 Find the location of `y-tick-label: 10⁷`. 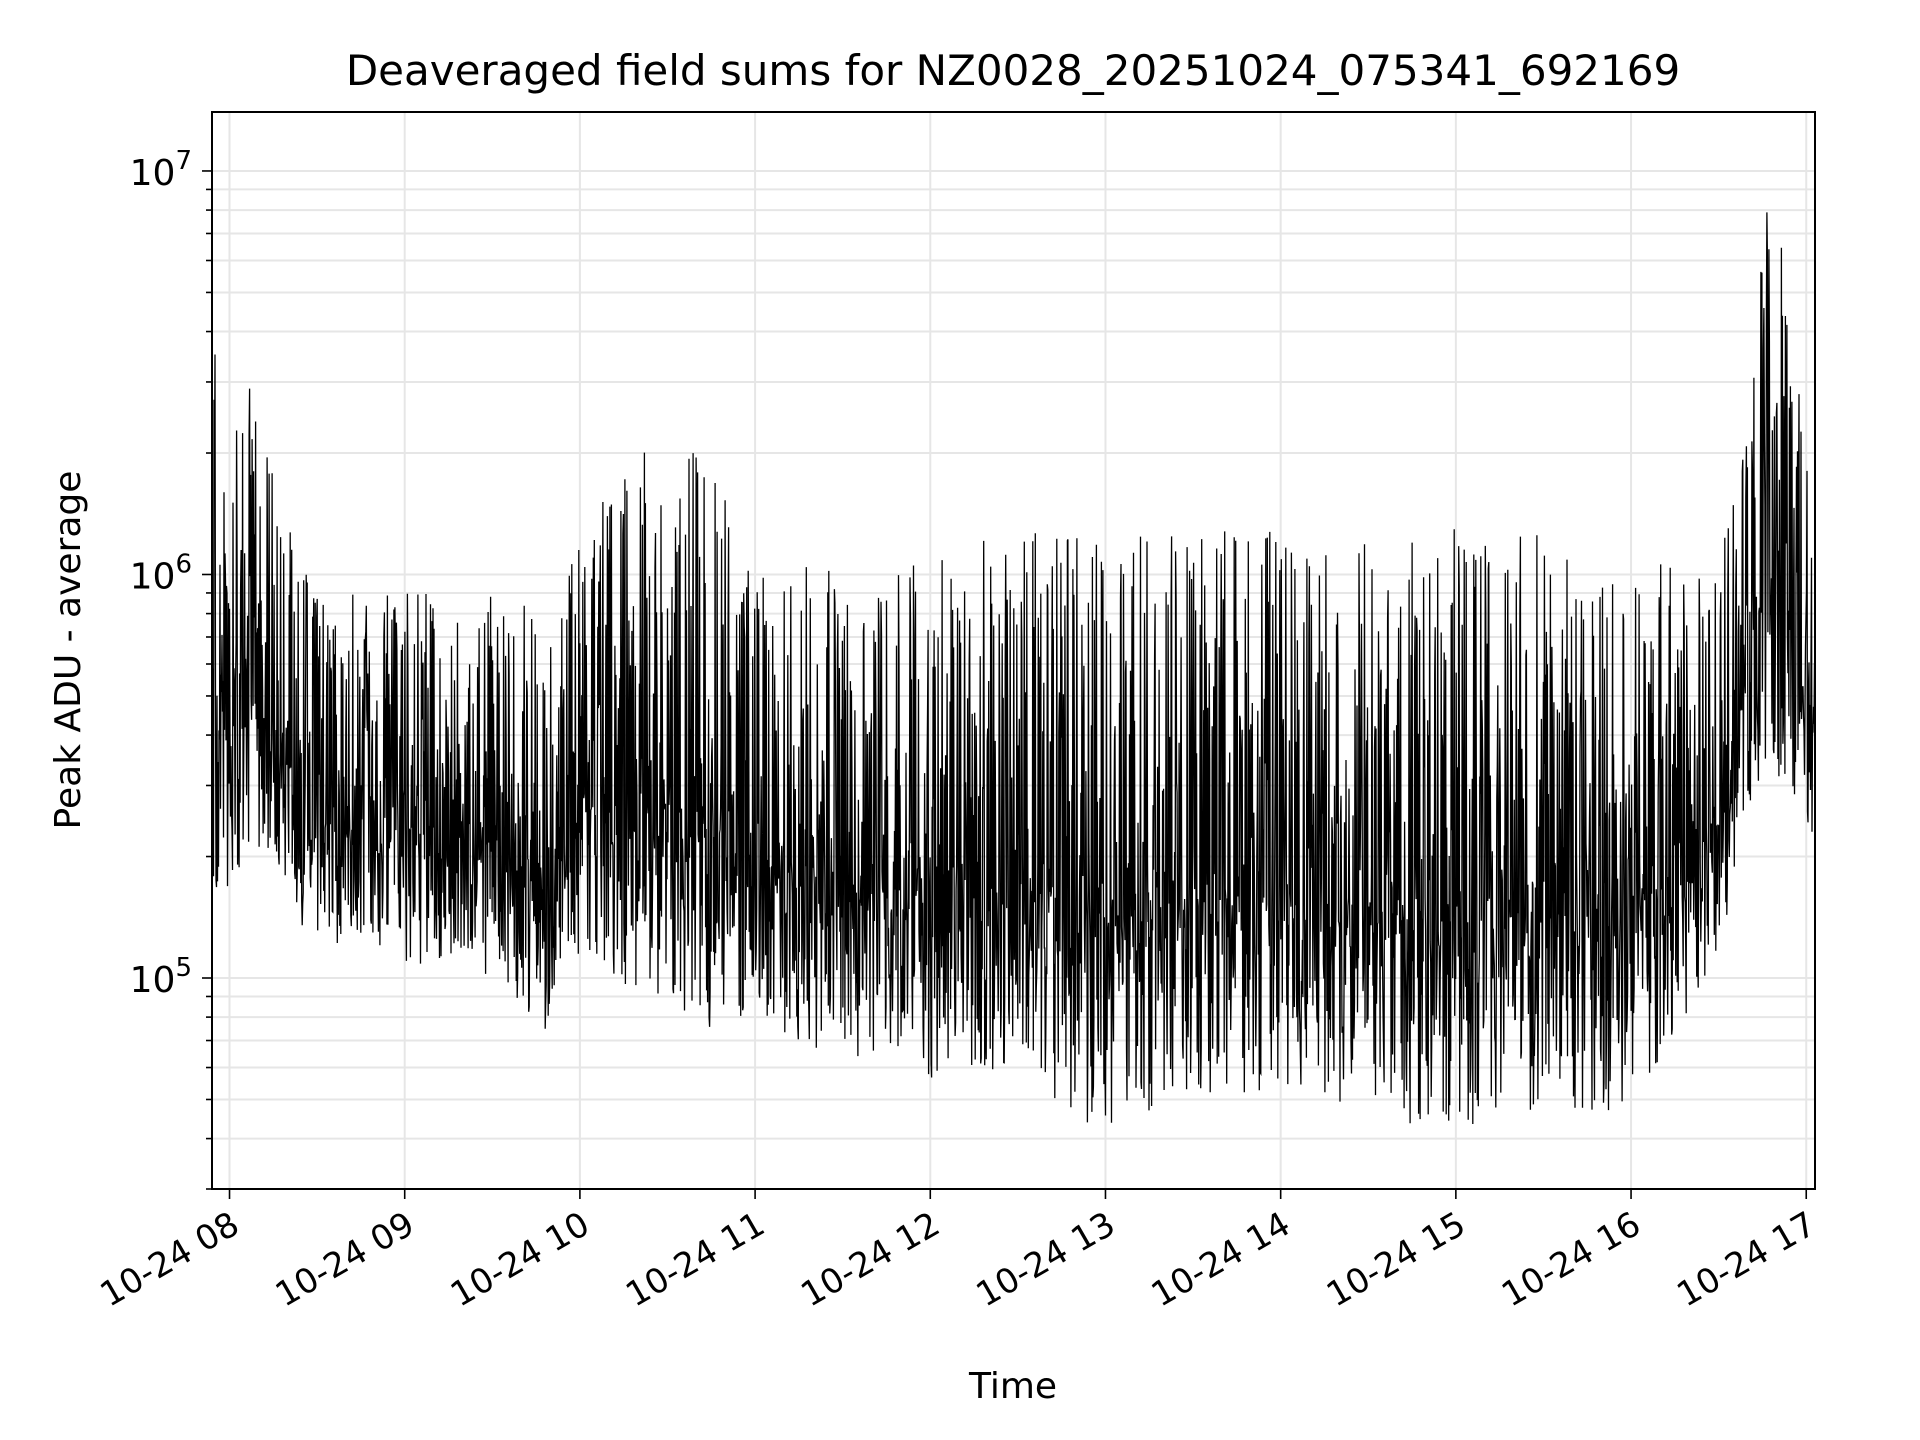

y-tick-label: 10⁷ is located at coordinates (161, 170).